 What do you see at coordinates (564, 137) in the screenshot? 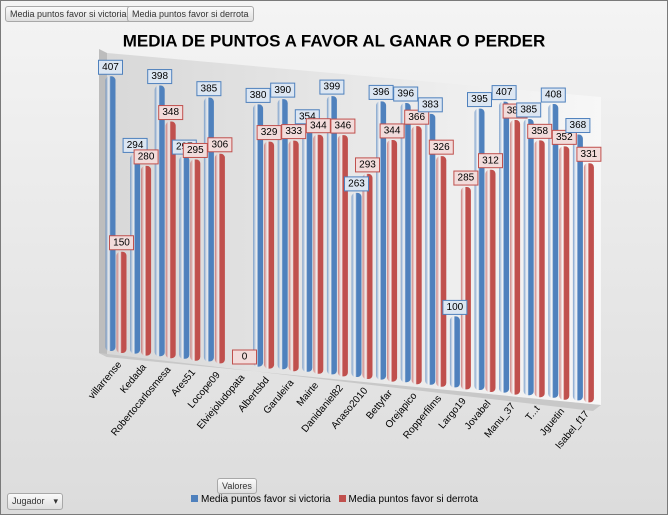
I see `data-label: 352` at bounding box center [564, 137].